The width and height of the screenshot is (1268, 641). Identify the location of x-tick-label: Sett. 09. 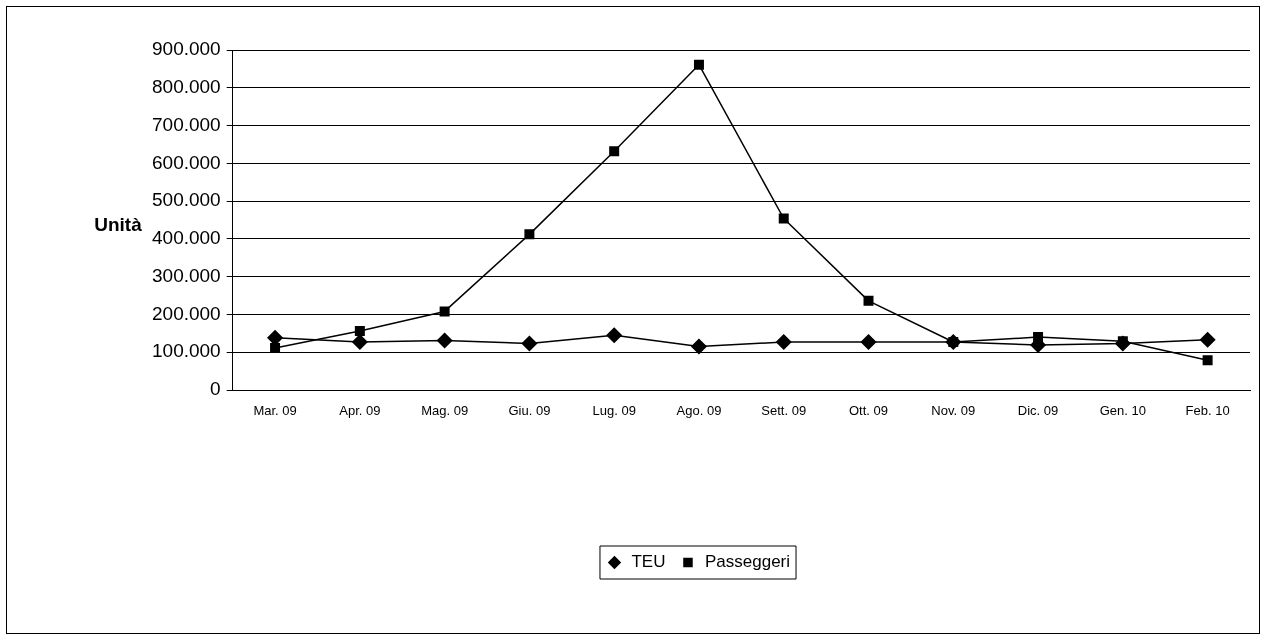
(784, 411).